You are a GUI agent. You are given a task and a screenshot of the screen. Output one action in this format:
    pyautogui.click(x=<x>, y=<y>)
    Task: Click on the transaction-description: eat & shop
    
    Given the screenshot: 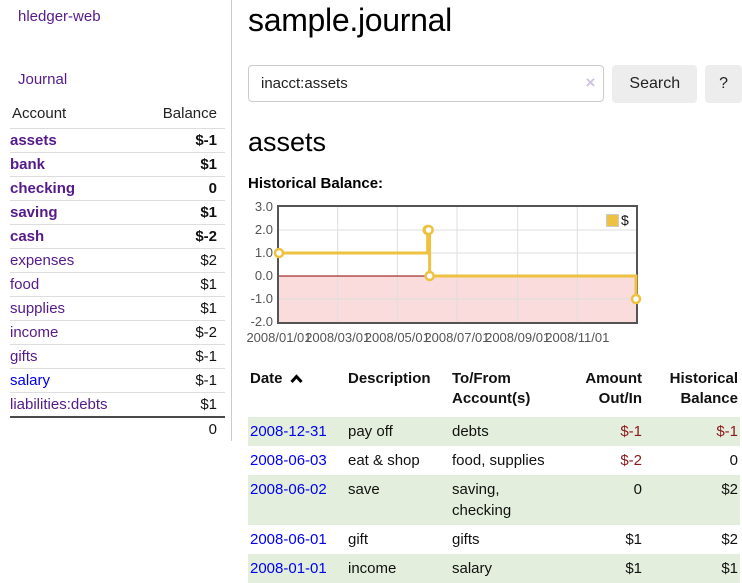 What is the action you would take?
    pyautogui.click(x=384, y=460)
    